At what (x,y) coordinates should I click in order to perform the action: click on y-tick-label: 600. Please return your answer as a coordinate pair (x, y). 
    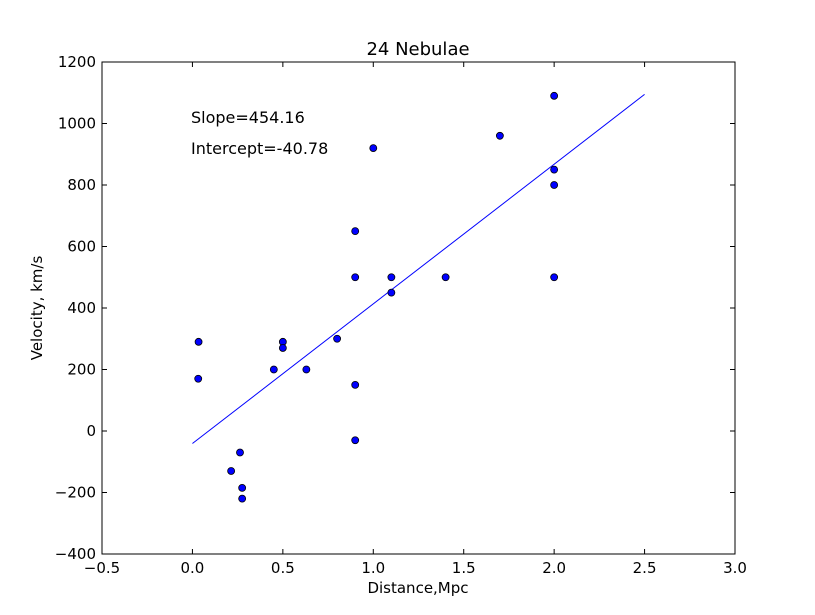
    Looking at the image, I should click on (81, 247).